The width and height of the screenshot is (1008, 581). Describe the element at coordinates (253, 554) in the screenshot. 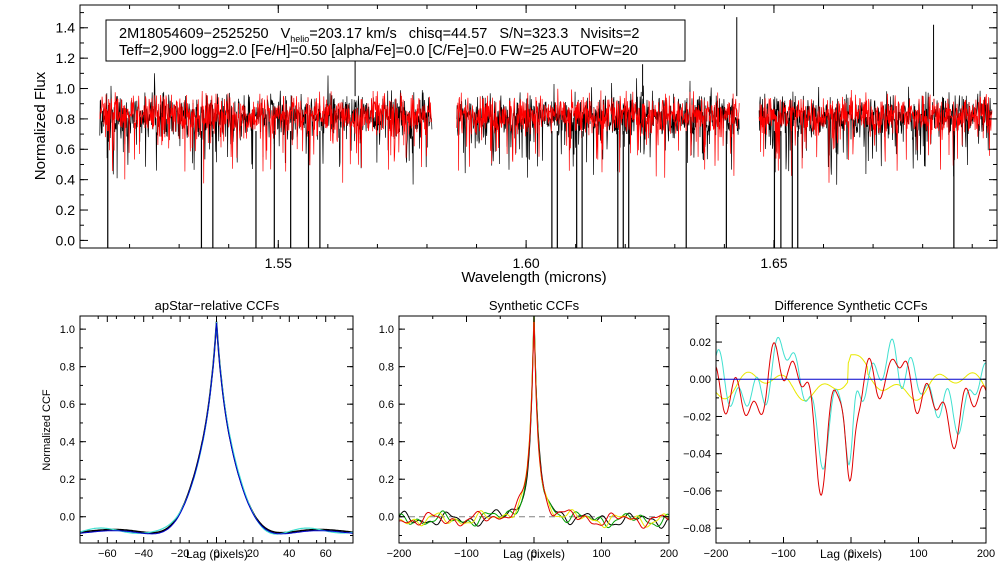

I see `apstar-ccf-xtick-label: 20` at that location.